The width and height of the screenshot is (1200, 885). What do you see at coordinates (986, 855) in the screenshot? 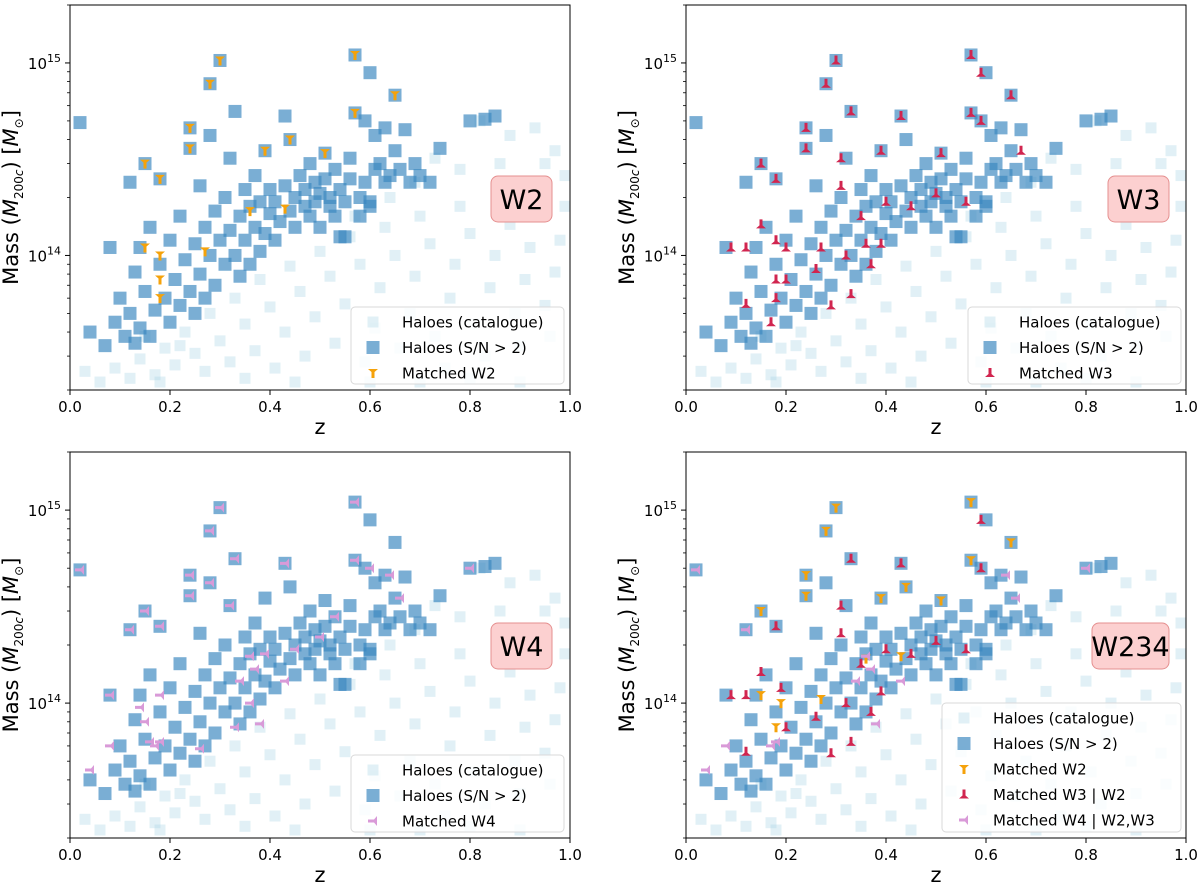
I see `x-tick-label: 0.6` at bounding box center [986, 855].